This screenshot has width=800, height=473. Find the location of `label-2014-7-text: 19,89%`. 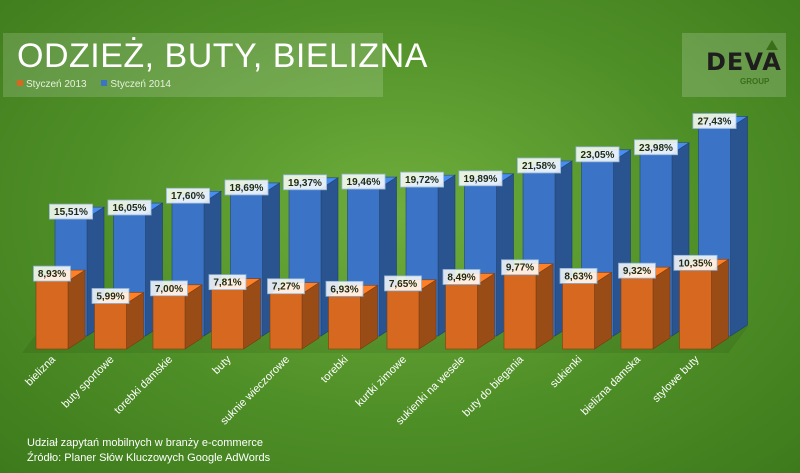

label-2014-7-text: 19,89% is located at coordinates (481, 179).